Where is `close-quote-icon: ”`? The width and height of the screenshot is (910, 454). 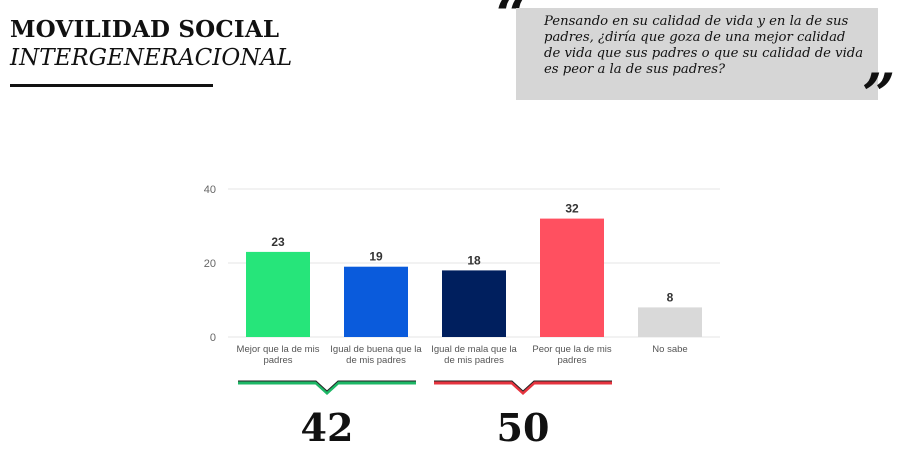
close-quote-icon: ” is located at coordinates (879, 95).